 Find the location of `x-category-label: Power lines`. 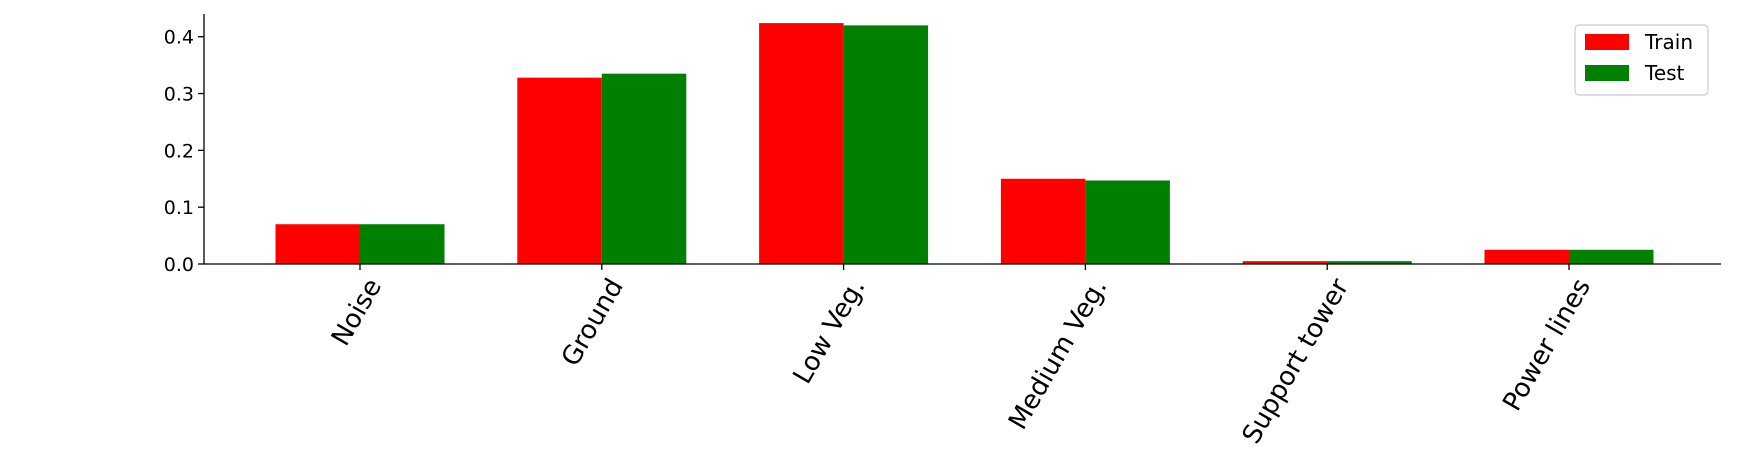

x-category-label: Power lines is located at coordinates (1547, 345).